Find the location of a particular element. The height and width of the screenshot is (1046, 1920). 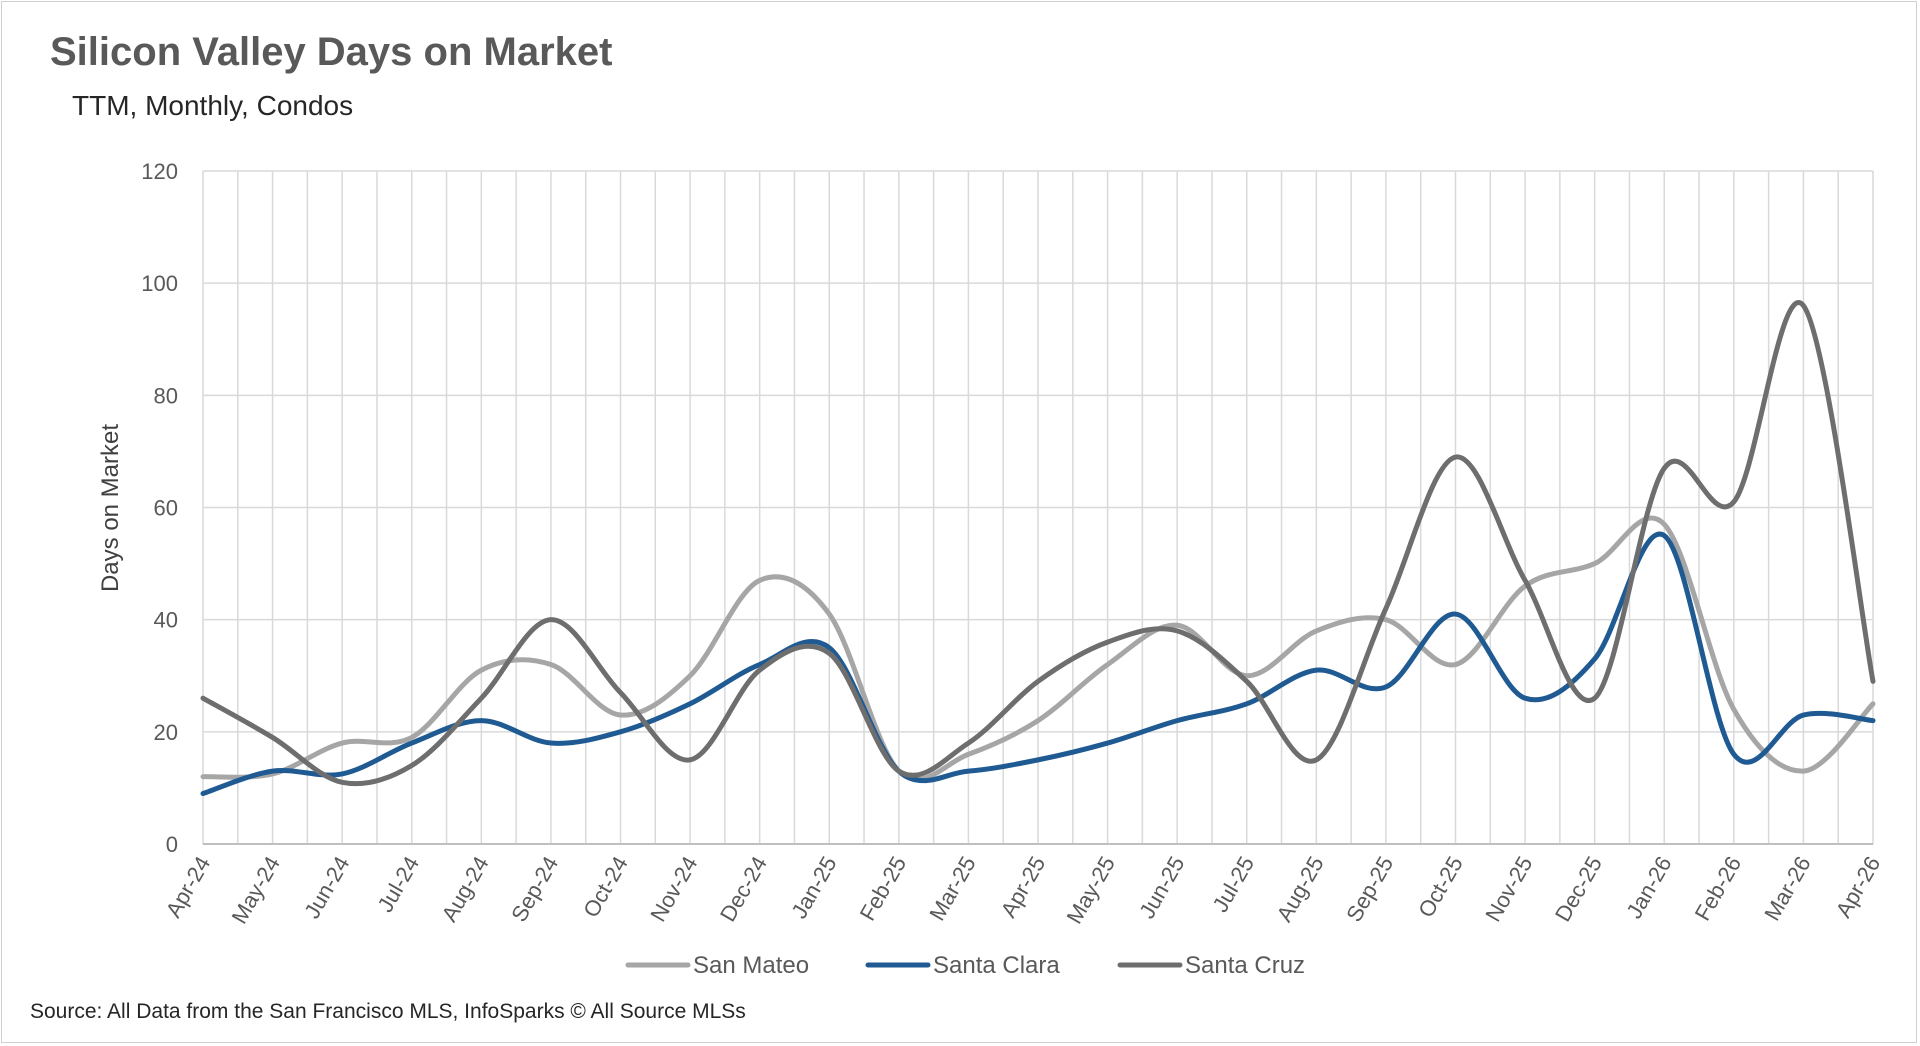

x-tick-label: Sep-24 is located at coordinates (534, 889).